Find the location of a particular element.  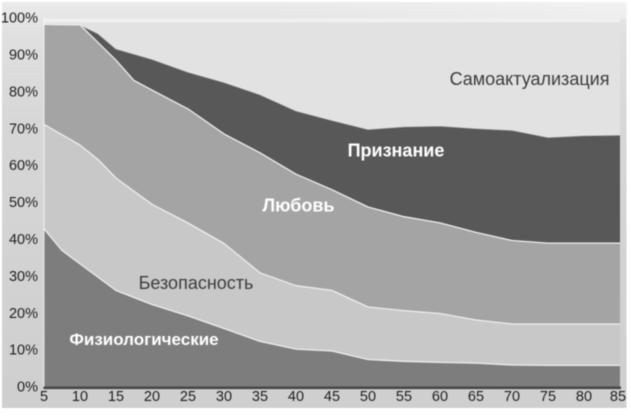

svg-text: Любовь is located at coordinates (298, 206).